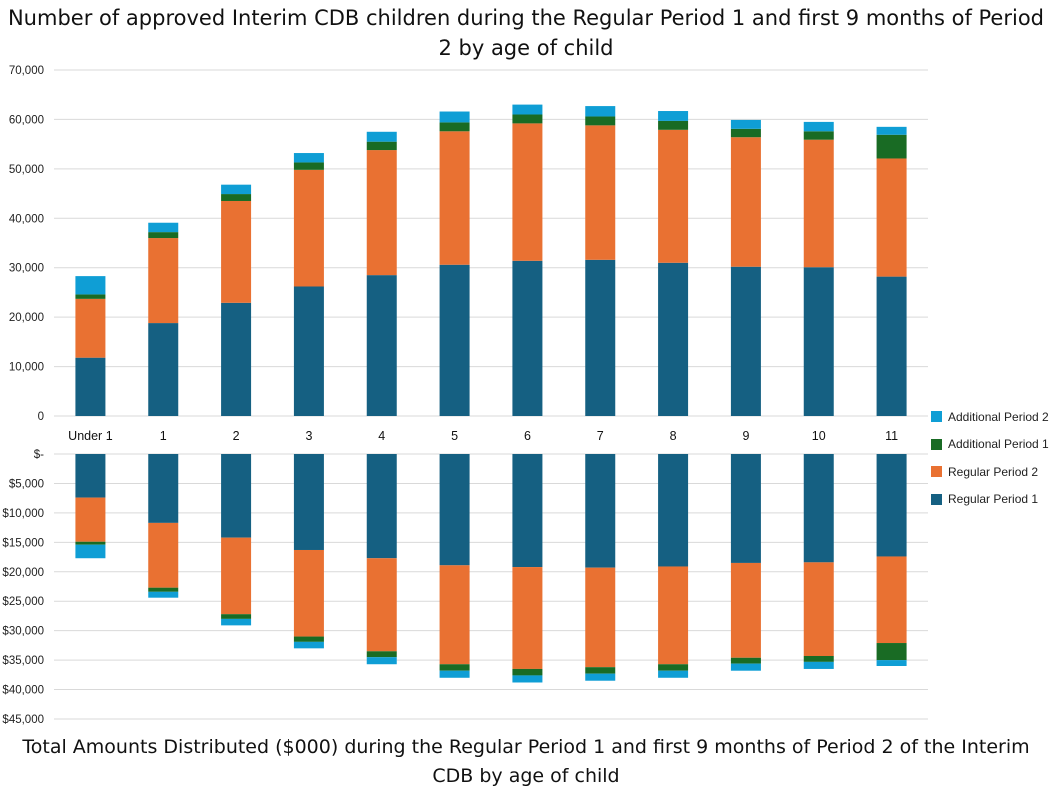 This screenshot has width=1052, height=793. What do you see at coordinates (23, 691) in the screenshot?
I see `y-tick-label: $40,000` at bounding box center [23, 691].